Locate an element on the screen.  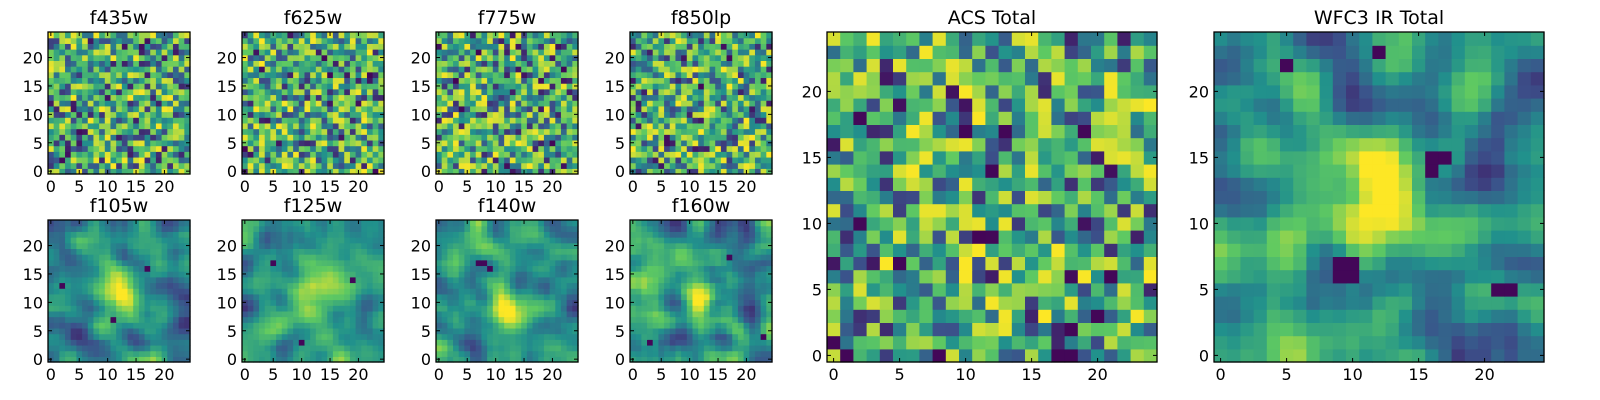
y-tick-label: 5 is located at coordinates (620, 143).